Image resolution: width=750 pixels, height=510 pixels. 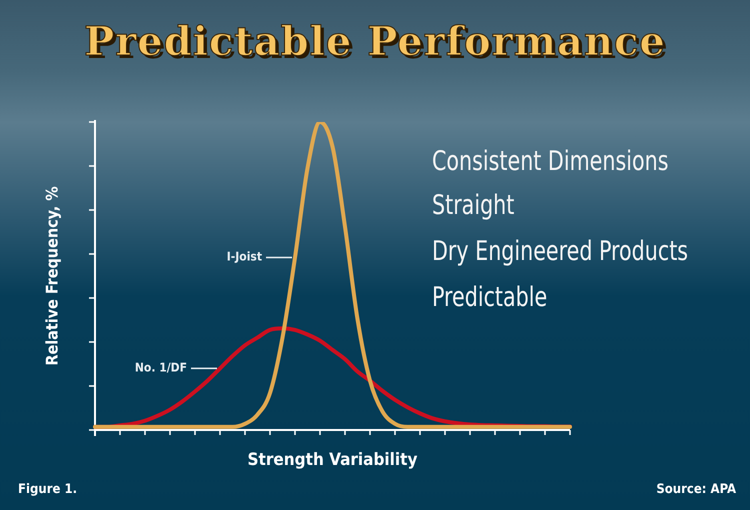 What do you see at coordinates (490, 297) in the screenshot?
I see `annotation: Predictable` at bounding box center [490, 297].